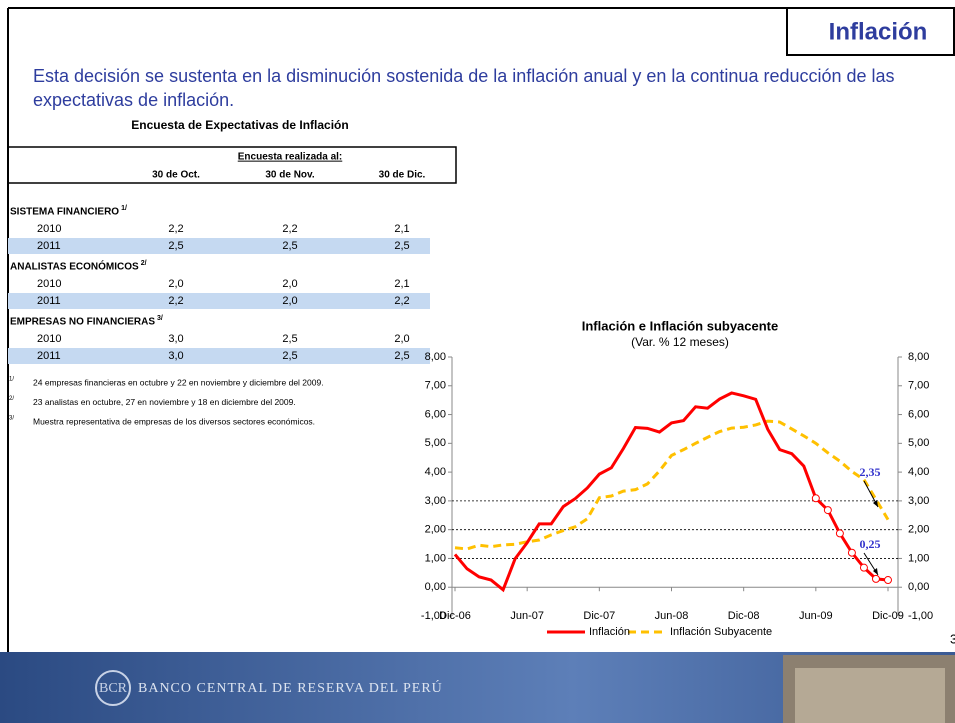 Image resolution: width=955 pixels, height=723 pixels. I want to click on x-tick-label: Jun-08, so click(672, 616).